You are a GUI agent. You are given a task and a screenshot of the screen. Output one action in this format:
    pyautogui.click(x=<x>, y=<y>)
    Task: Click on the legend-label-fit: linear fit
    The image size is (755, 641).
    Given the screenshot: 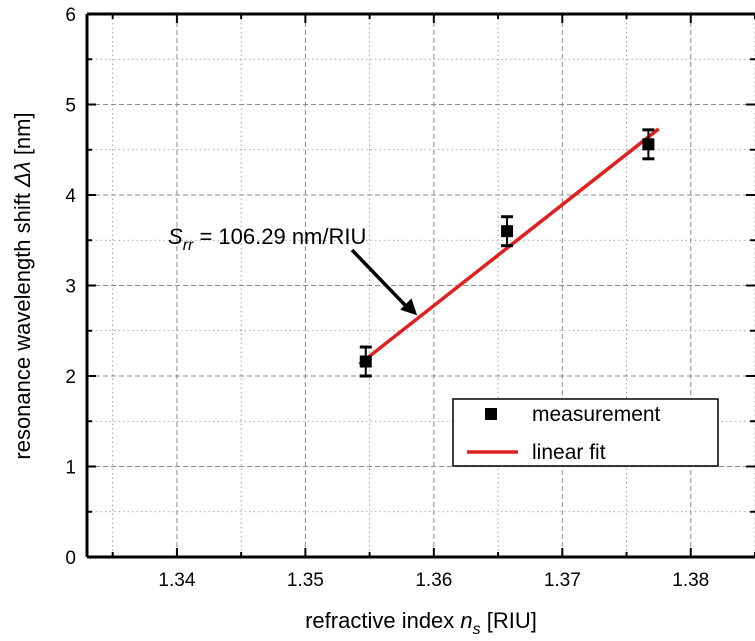 What is the action you would take?
    pyautogui.click(x=569, y=452)
    